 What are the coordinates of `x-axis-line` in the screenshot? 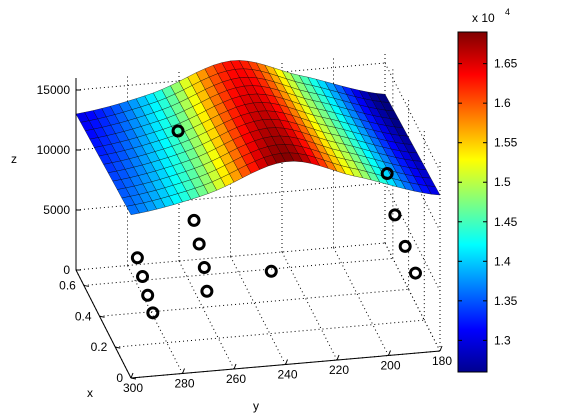 It's located at (103, 324).